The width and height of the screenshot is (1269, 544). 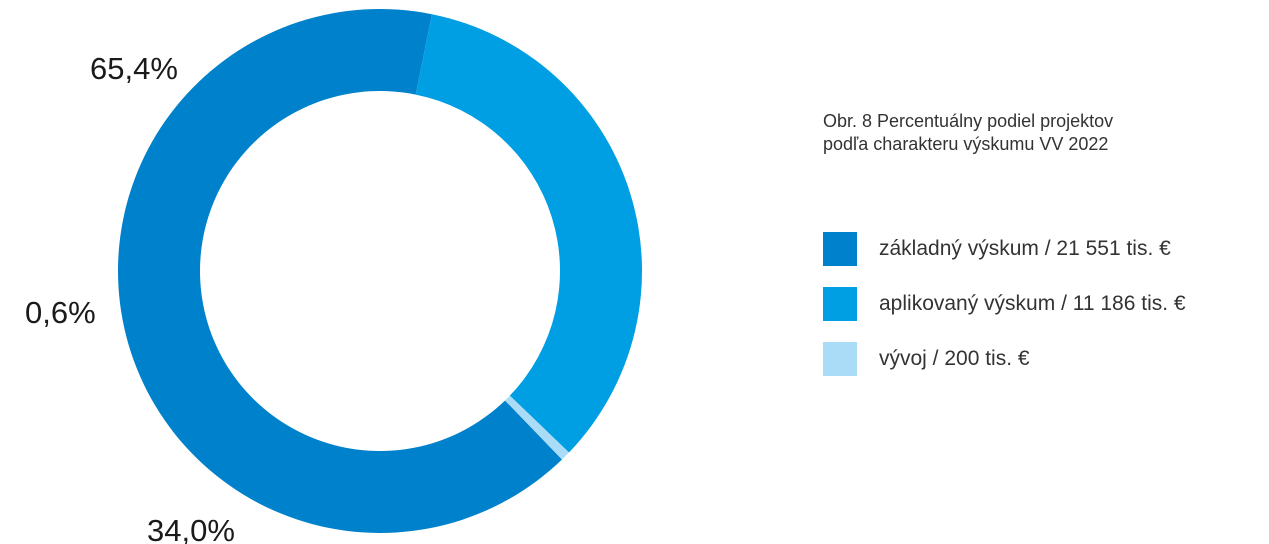 I want to click on caption-line-1: Obr. 8 Percentuálny podiel projektov, so click(x=968, y=121).